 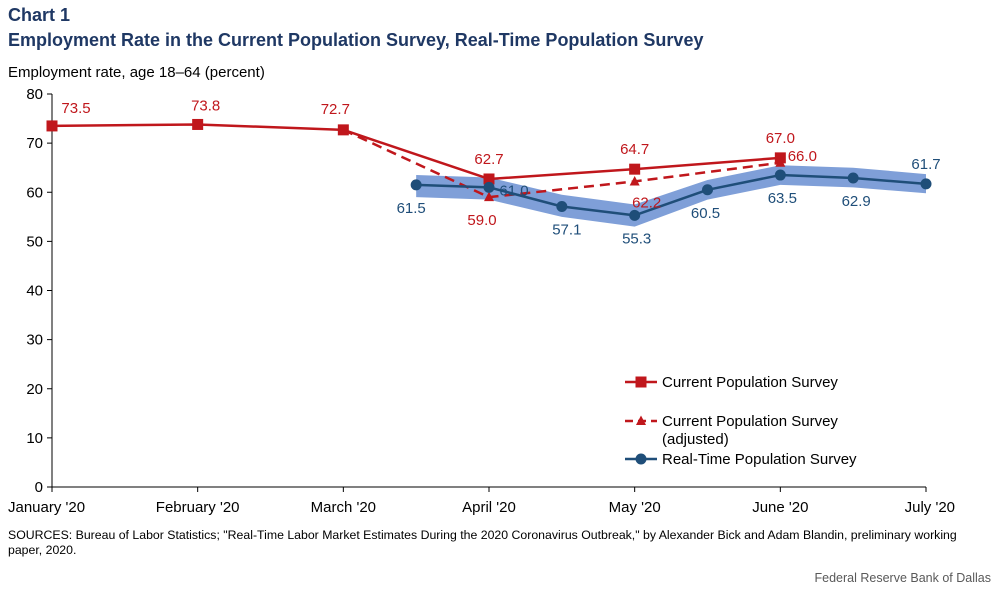 What do you see at coordinates (34, 389) in the screenshot?
I see `y-tick-label: 20` at bounding box center [34, 389].